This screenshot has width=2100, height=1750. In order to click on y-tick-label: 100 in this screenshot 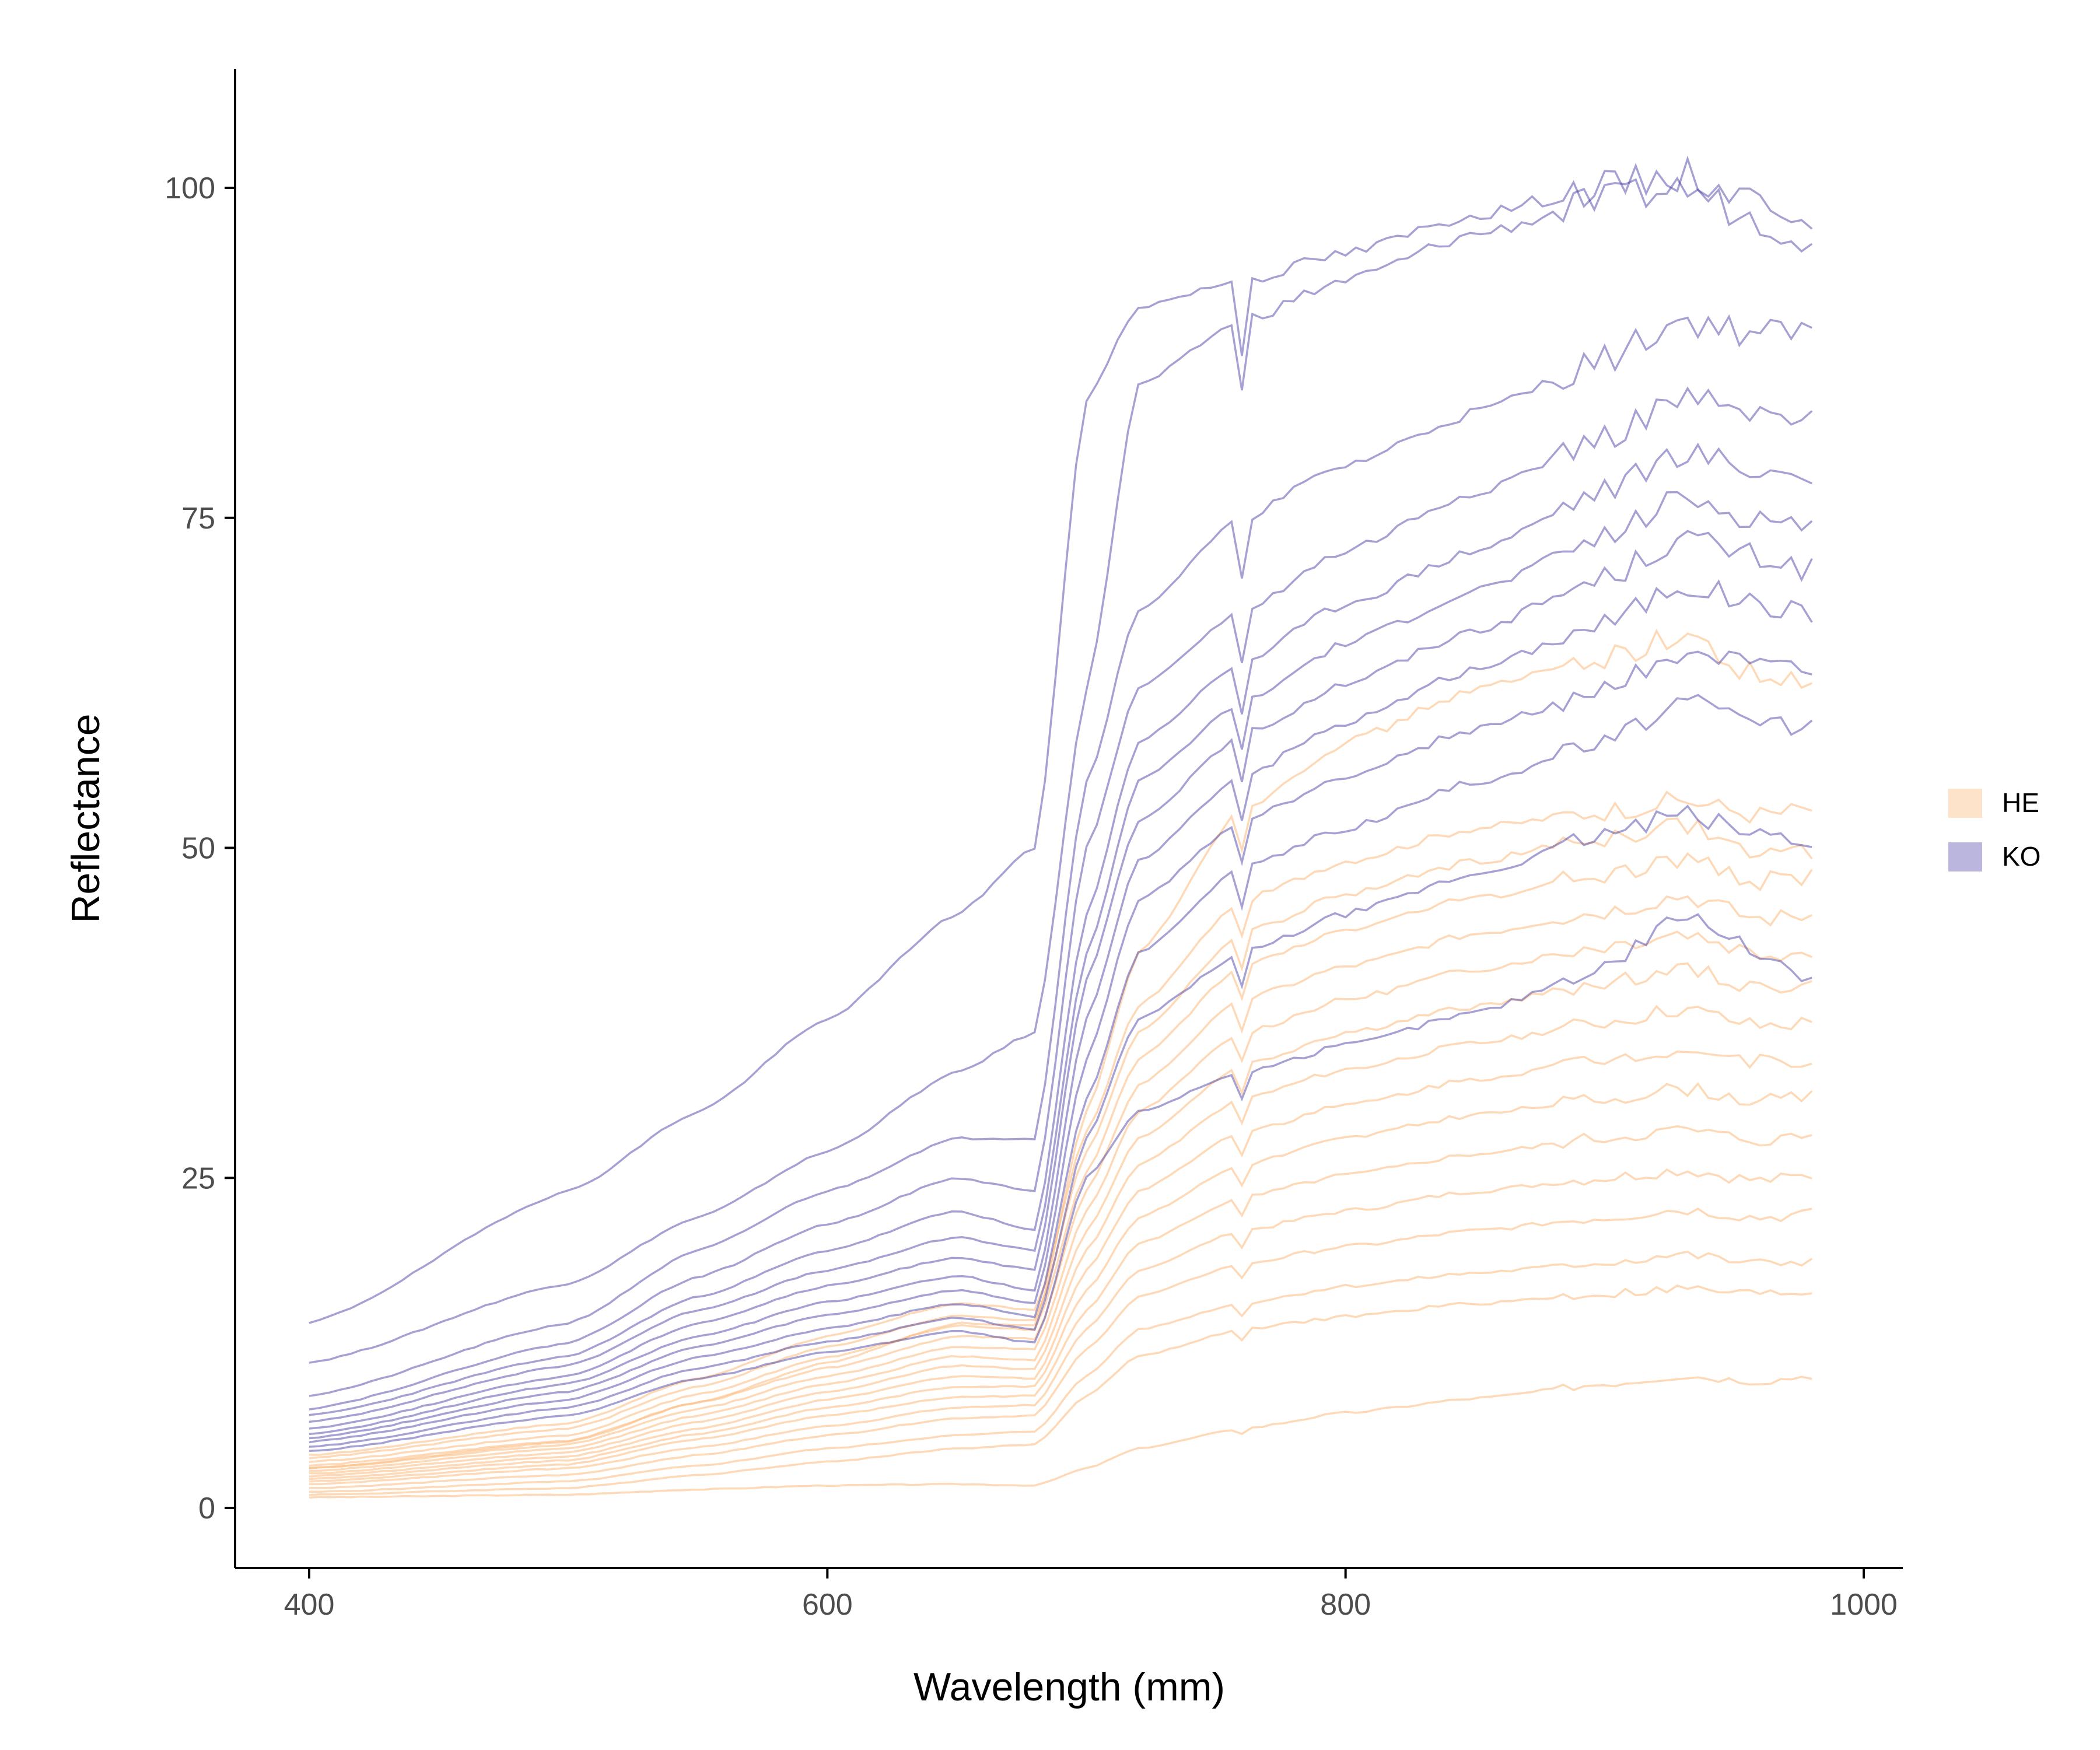, I will do `click(189, 188)`.